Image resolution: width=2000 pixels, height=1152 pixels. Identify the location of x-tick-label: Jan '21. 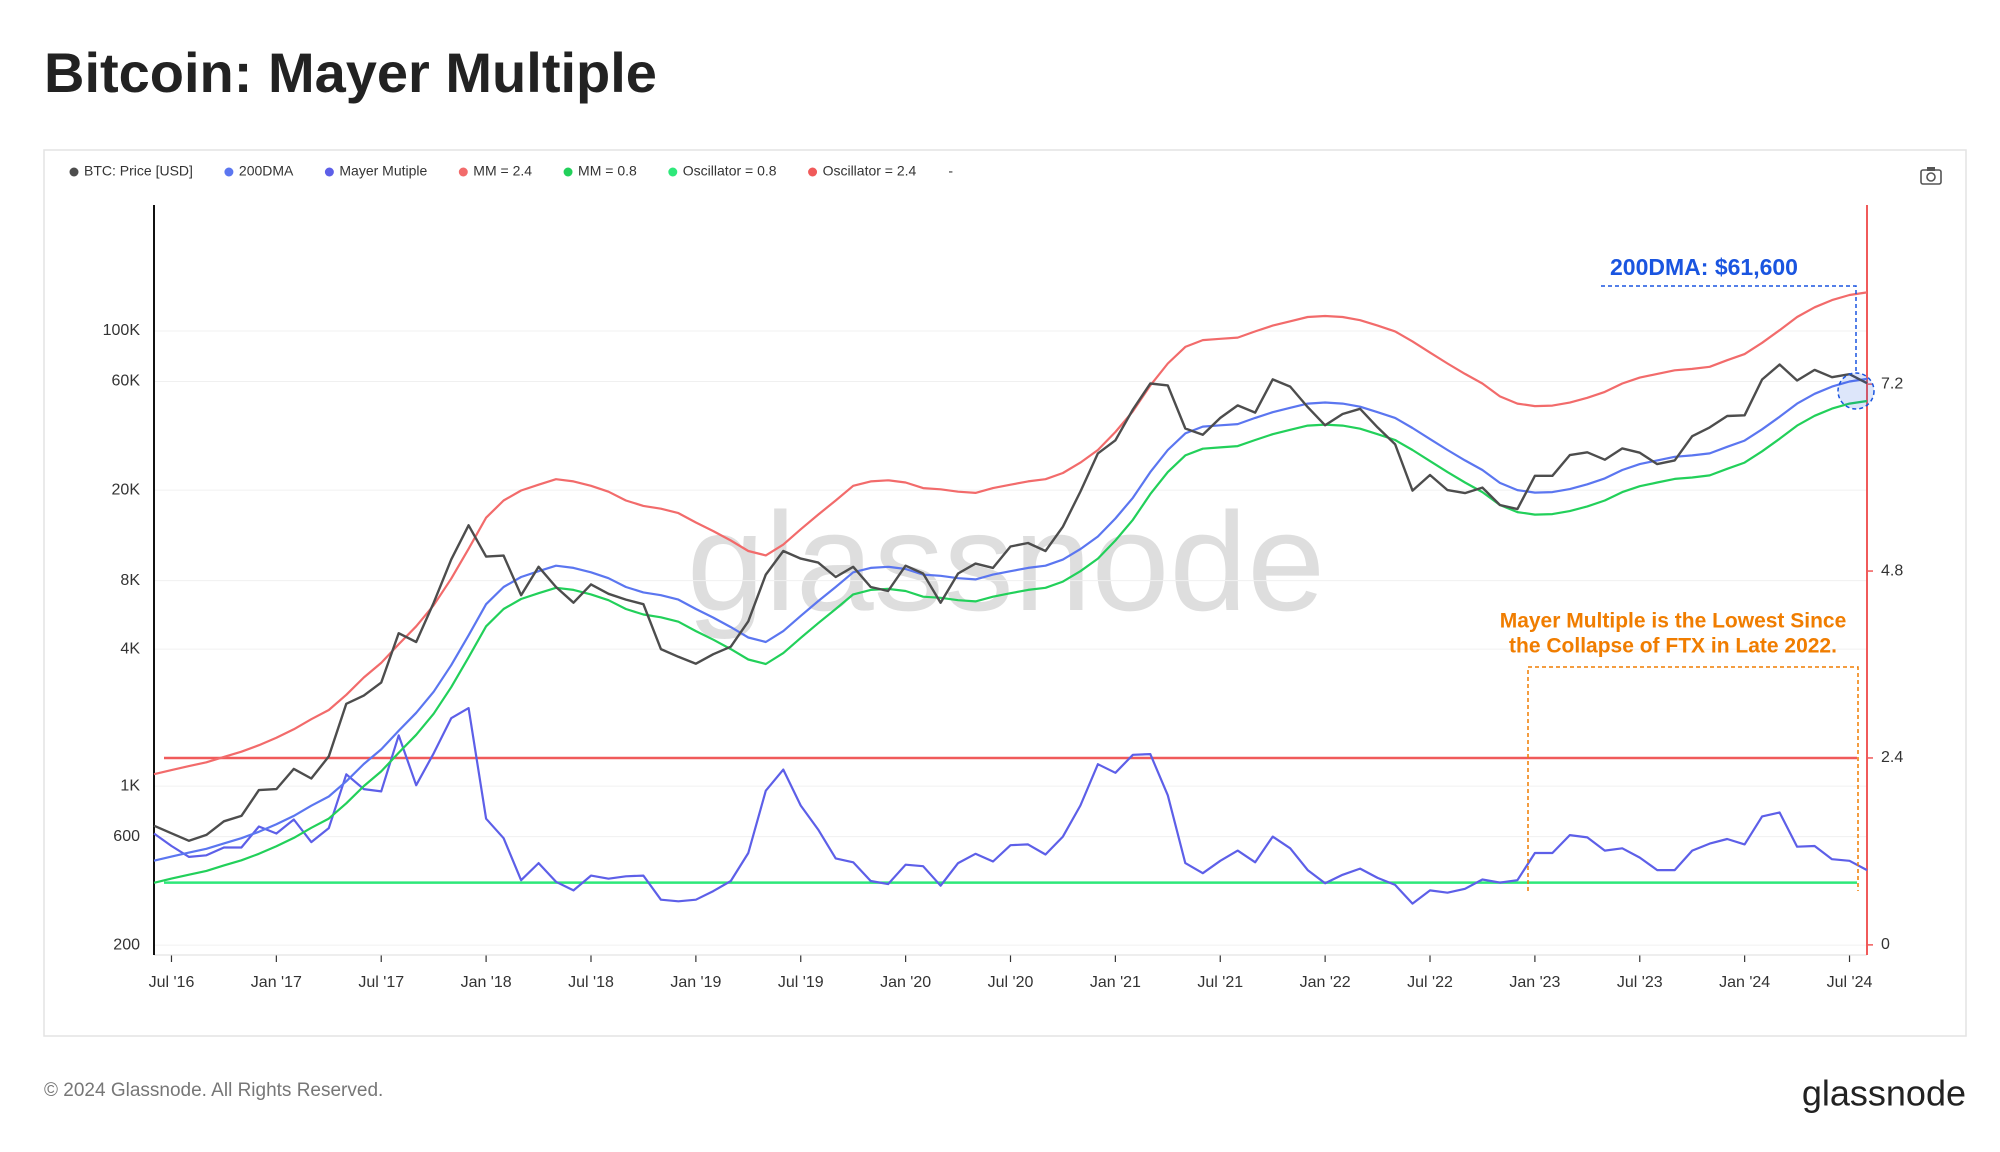
(1115, 982).